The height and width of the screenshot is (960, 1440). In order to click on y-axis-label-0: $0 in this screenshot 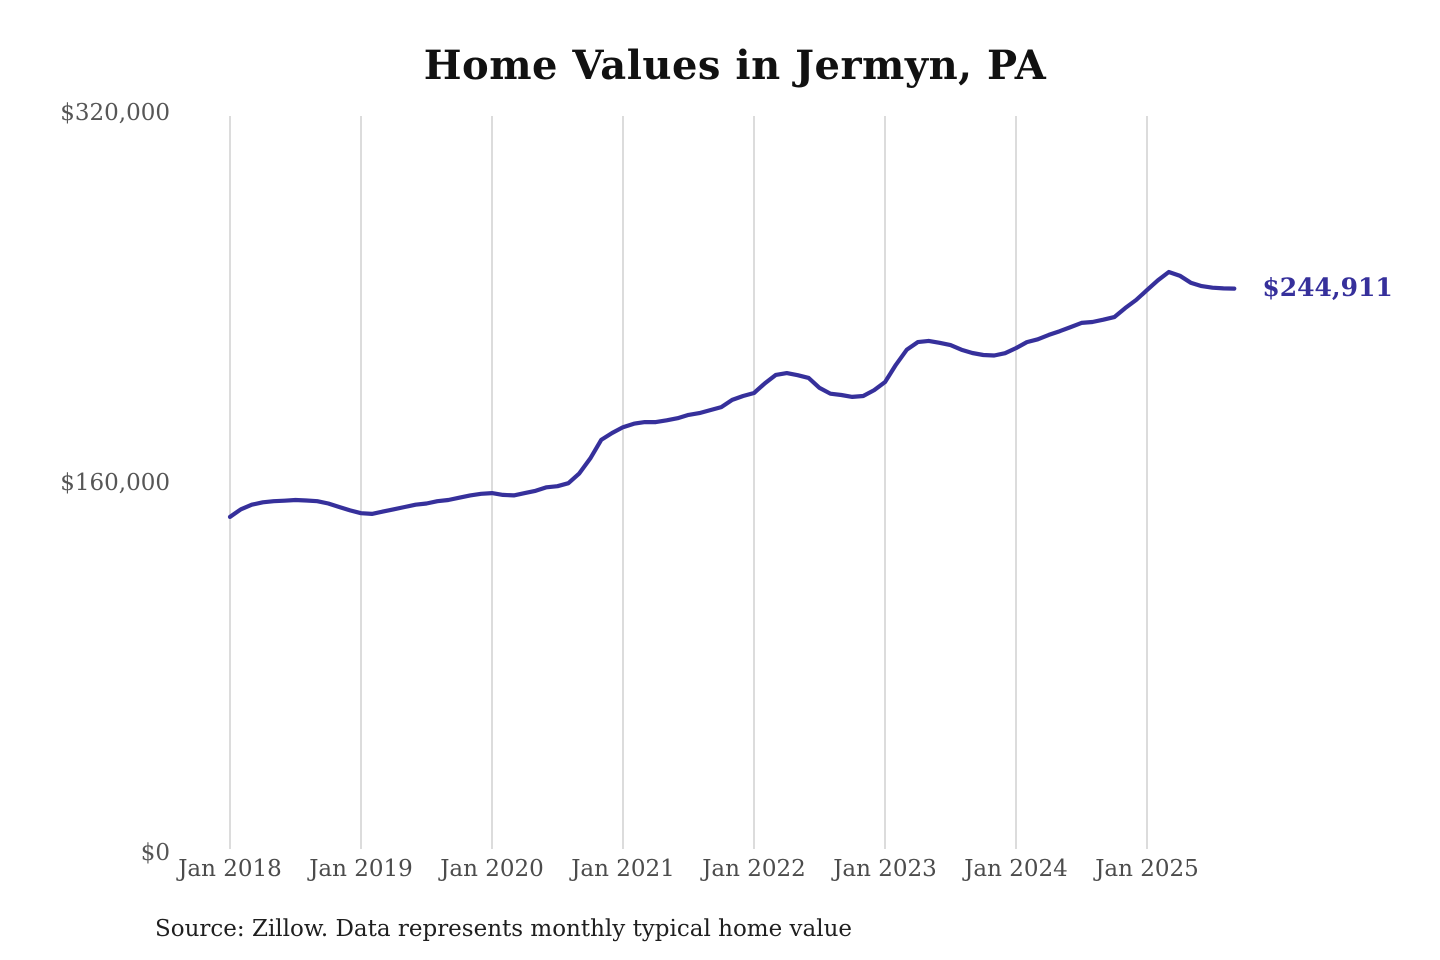, I will do `click(155, 853)`.